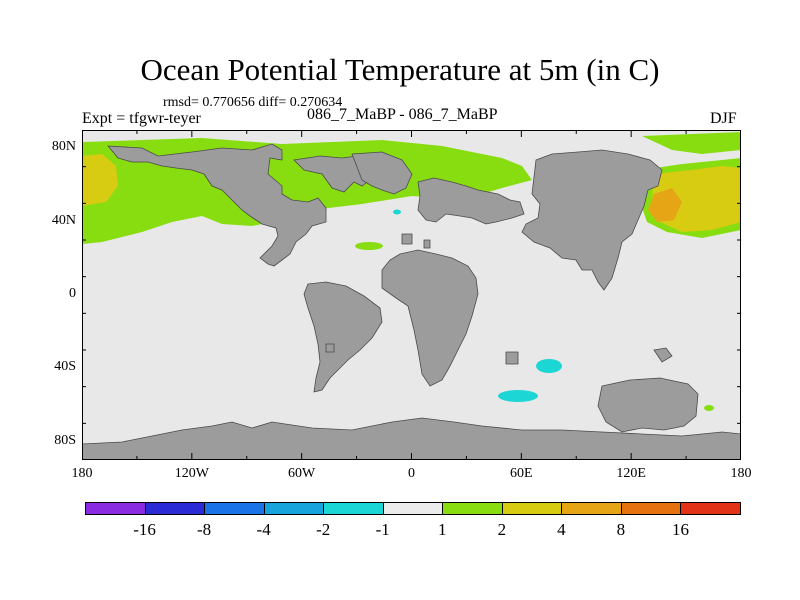 Image resolution: width=800 pixels, height=600 pixels. What do you see at coordinates (369, 246) in the screenshot?
I see `atlantic-green-patch` at bounding box center [369, 246].